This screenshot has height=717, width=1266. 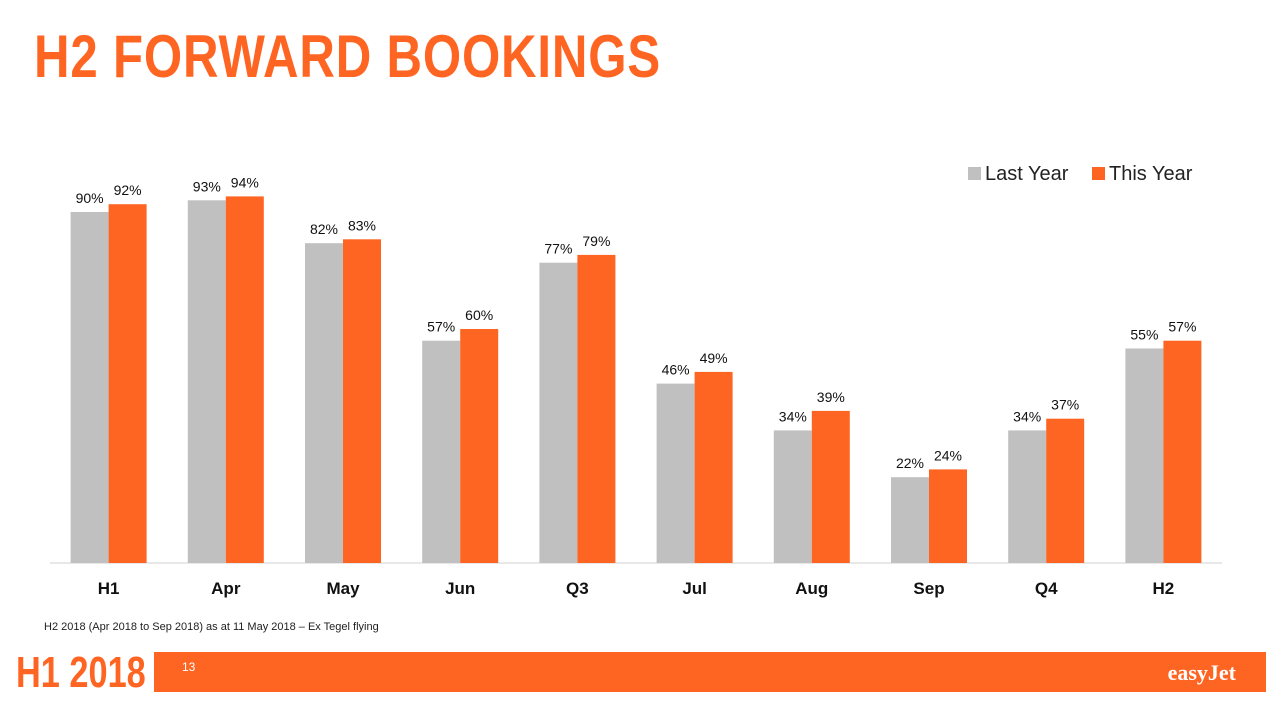 I want to click on bar-last-year-aug, so click(x=792, y=496).